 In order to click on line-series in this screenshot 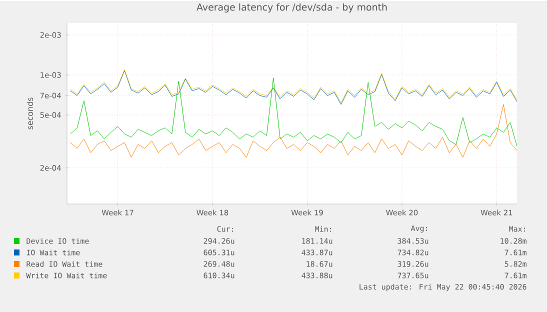, I will do `click(293, 131)`.